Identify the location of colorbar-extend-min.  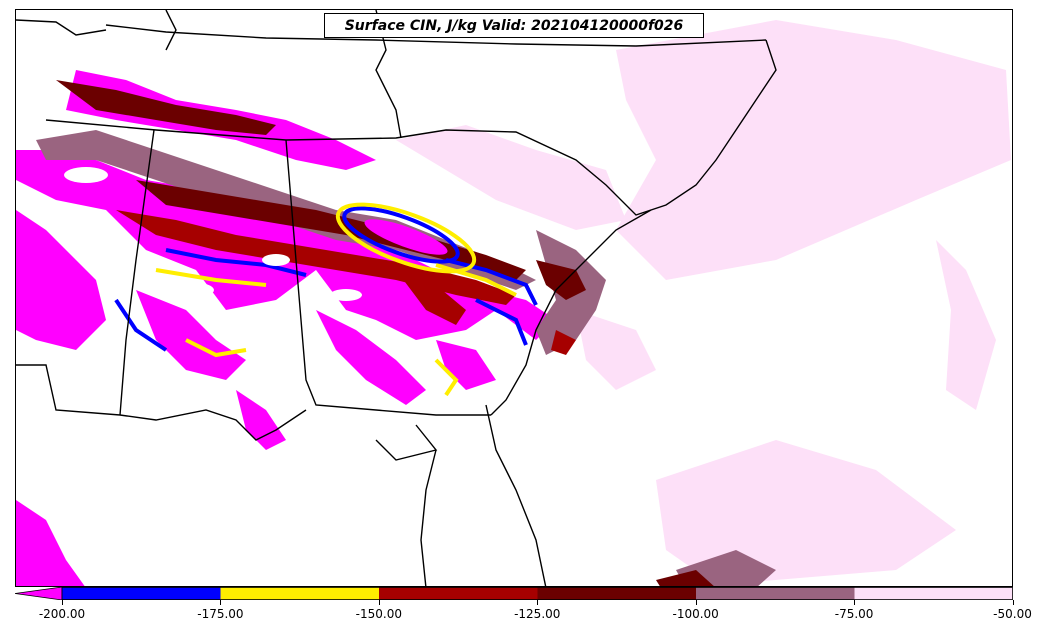
(39, 593).